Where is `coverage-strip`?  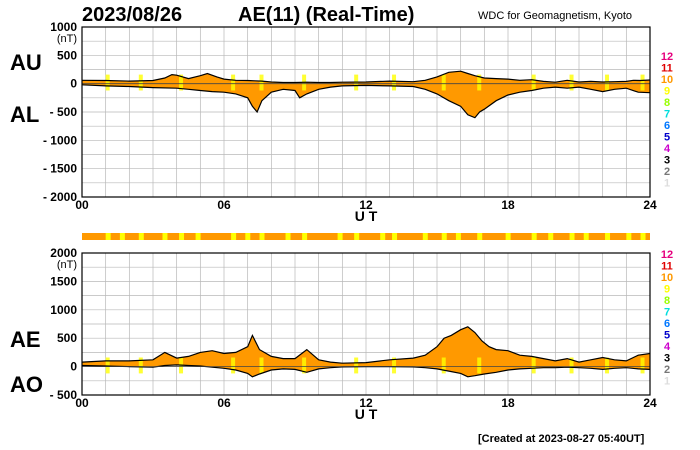
coverage-strip is located at coordinates (366, 236).